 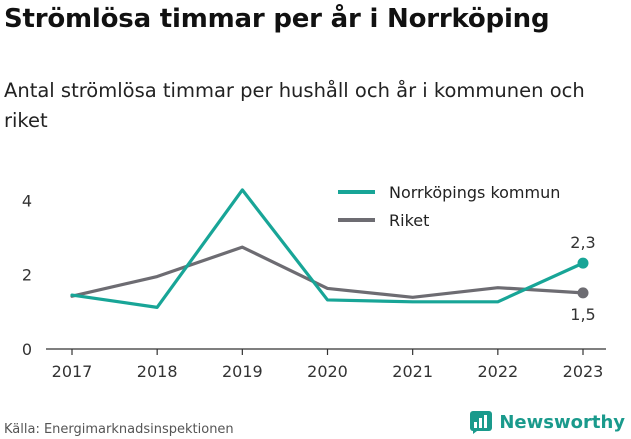 I want to click on source-note: Källa: Energimarknadsinspektionen, so click(x=119, y=429).